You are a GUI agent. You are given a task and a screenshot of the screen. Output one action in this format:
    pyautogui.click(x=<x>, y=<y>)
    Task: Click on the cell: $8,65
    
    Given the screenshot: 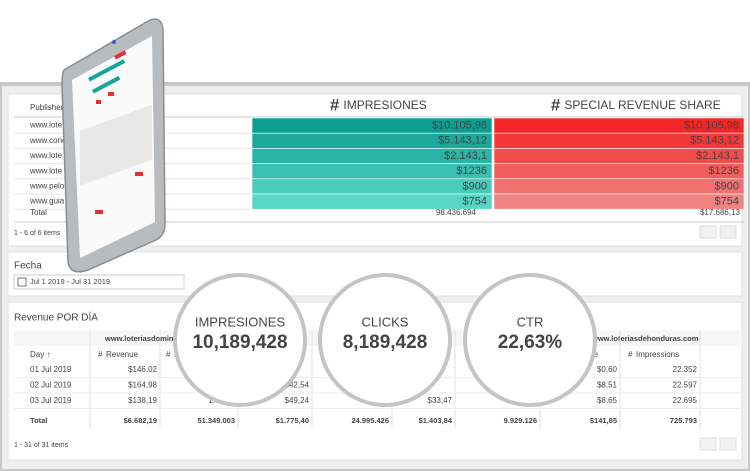 What is the action you would take?
    pyautogui.click(x=607, y=400)
    